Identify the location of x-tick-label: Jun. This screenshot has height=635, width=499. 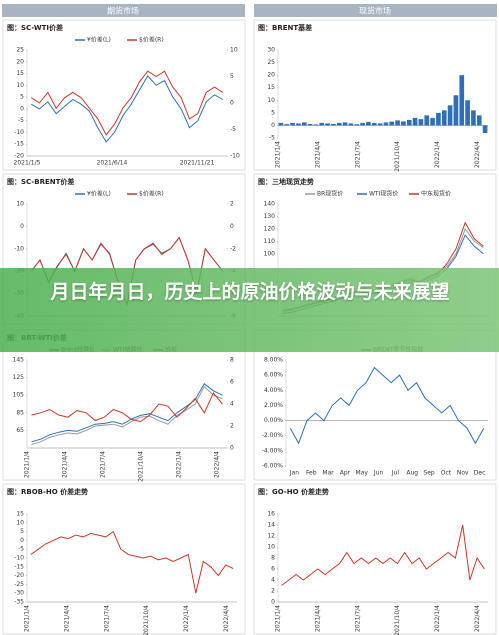
(378, 473).